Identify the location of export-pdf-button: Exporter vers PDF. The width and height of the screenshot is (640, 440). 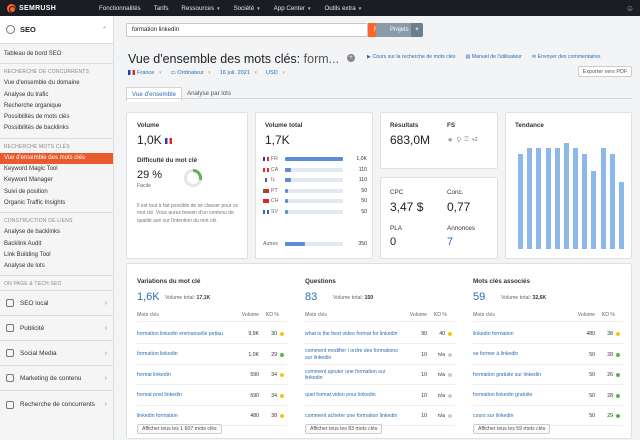
(605, 71).